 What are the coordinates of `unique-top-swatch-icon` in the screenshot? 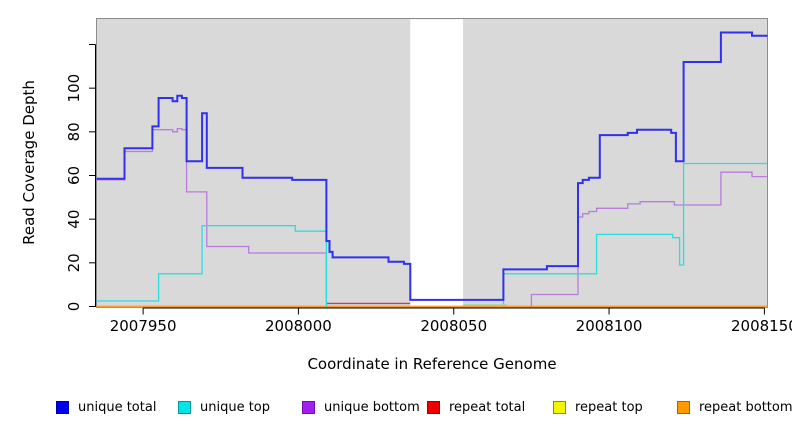 It's located at (184, 407).